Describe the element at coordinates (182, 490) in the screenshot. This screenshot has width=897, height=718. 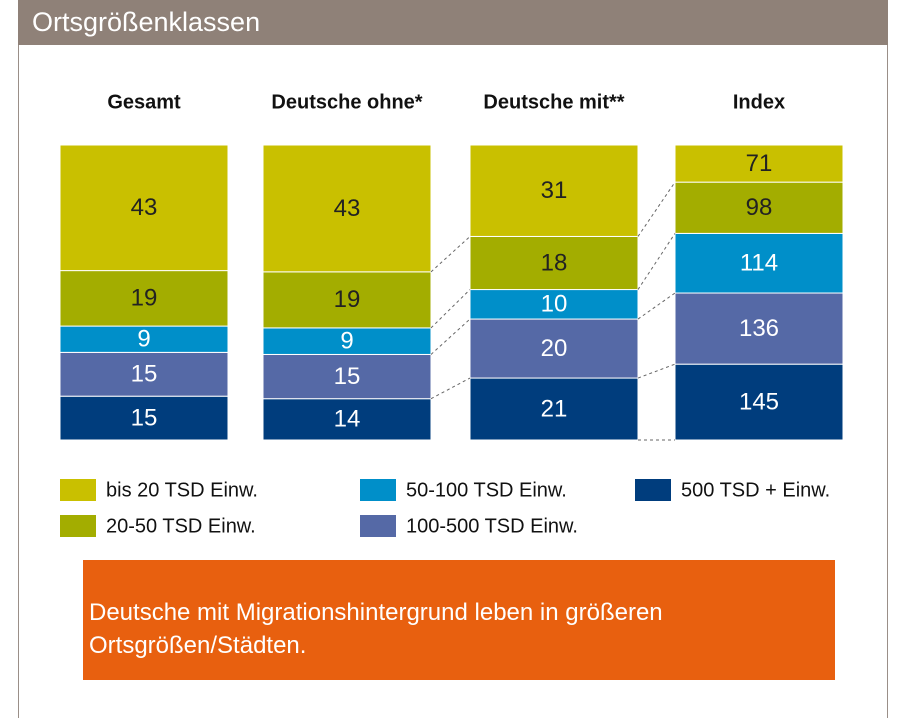
I see `legend-label: bis 20 TSD Einw.` at that location.